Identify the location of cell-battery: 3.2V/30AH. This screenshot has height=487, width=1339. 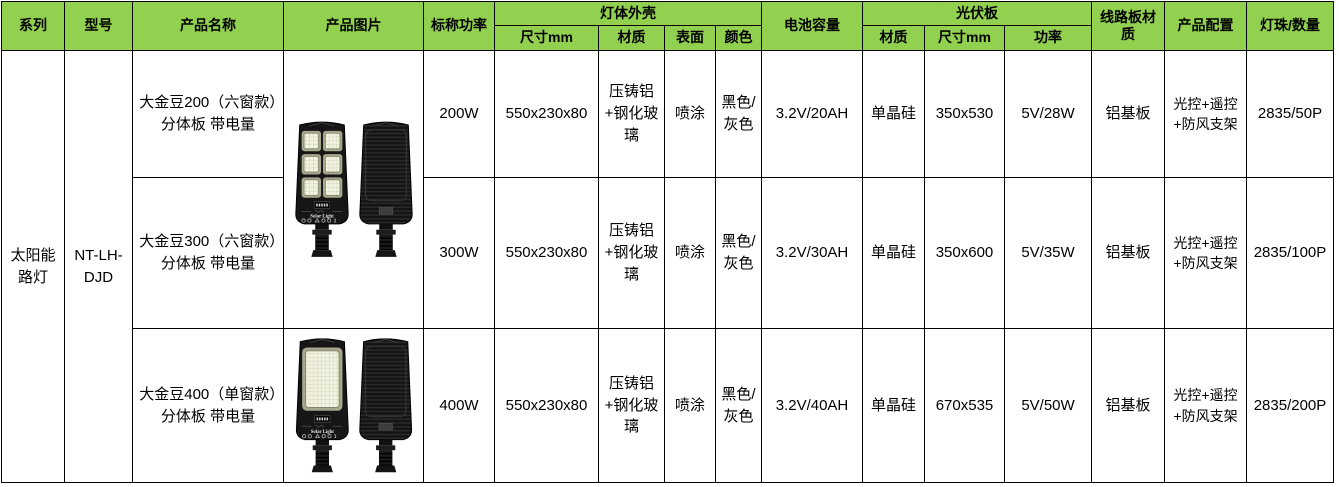
(812, 253).